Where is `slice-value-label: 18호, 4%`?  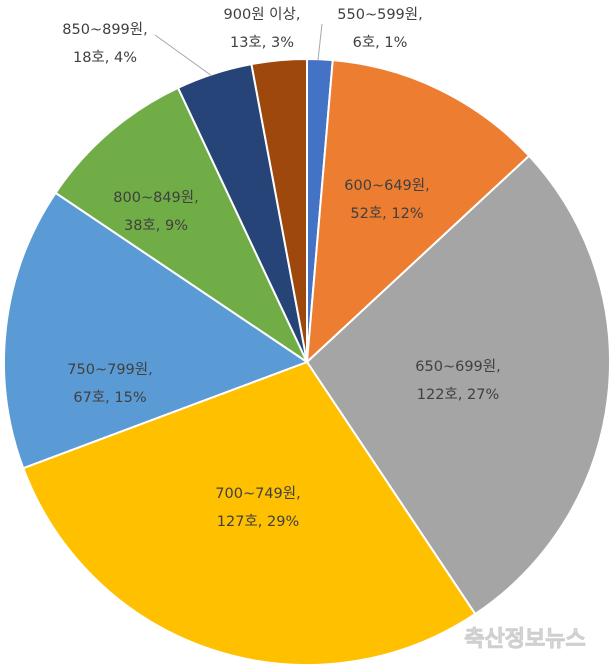
slice-value-label: 18호, 4% is located at coordinates (105, 58).